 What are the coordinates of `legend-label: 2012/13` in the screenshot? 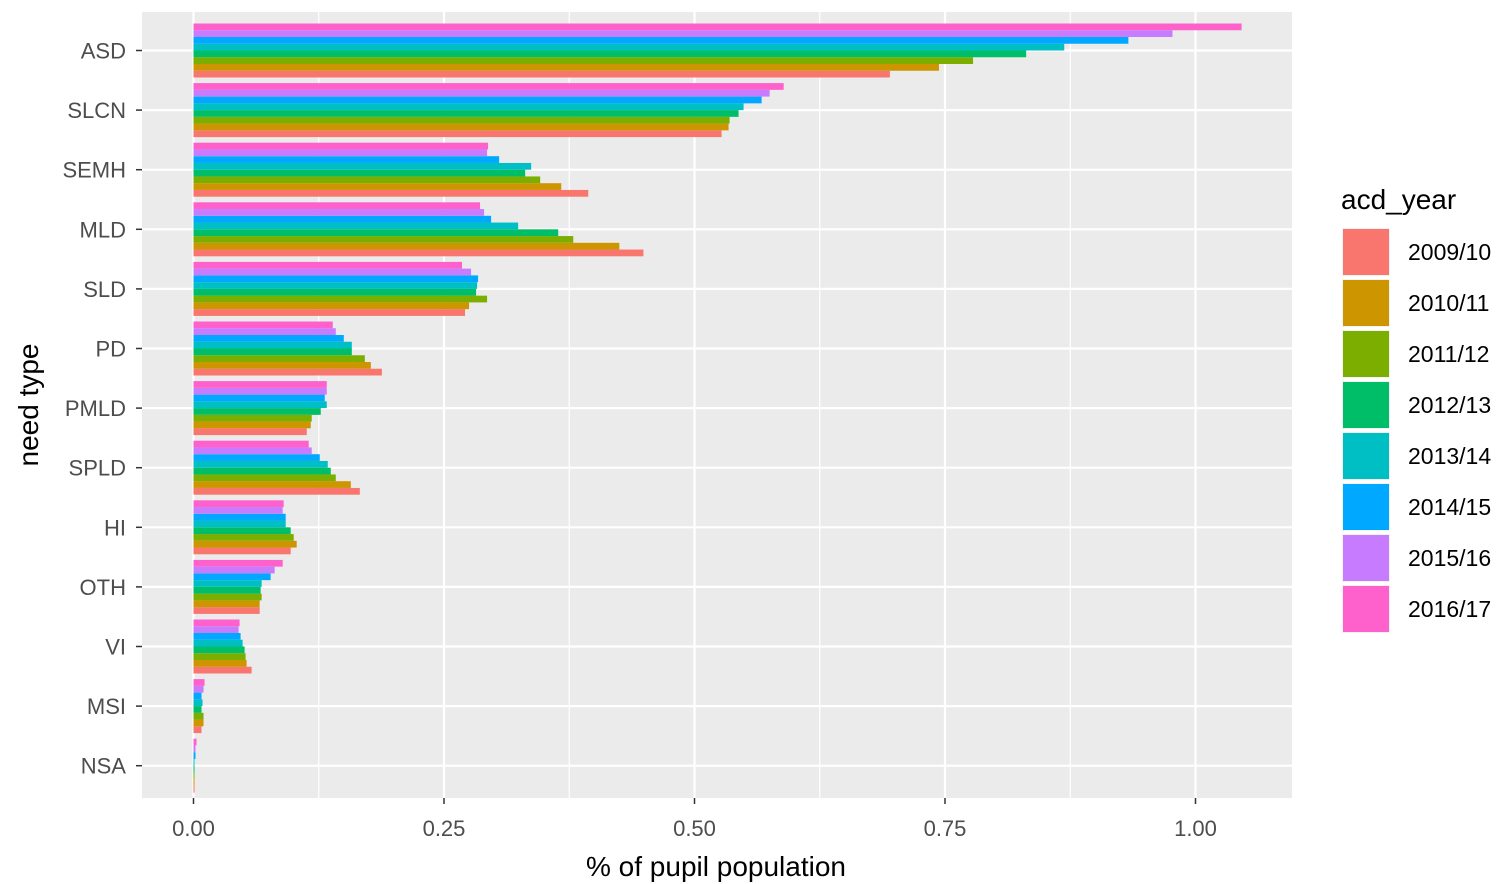 It's located at (1449, 405).